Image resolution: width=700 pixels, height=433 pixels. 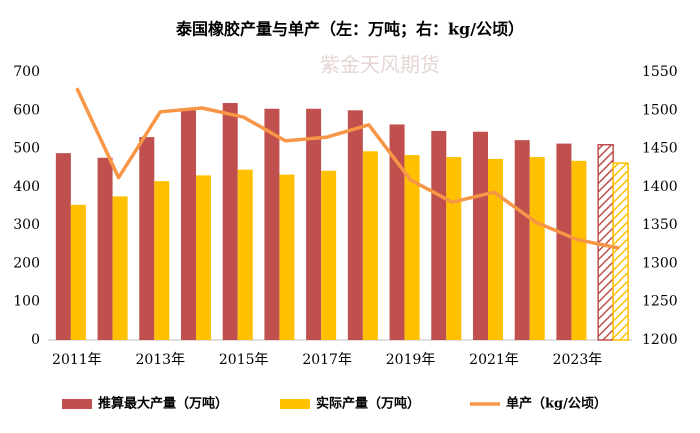 What do you see at coordinates (77, 360) in the screenshot?
I see `x-tick-label: 2011年` at bounding box center [77, 360].